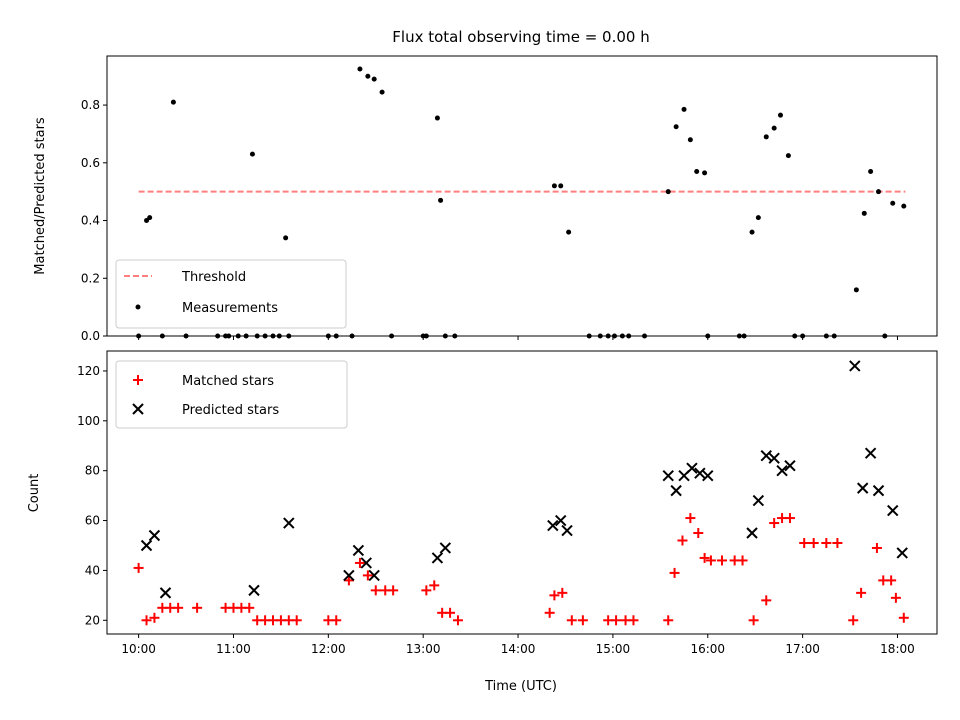 This screenshot has width=960, height=720. I want to click on bottom-legend-box, so click(231, 394).